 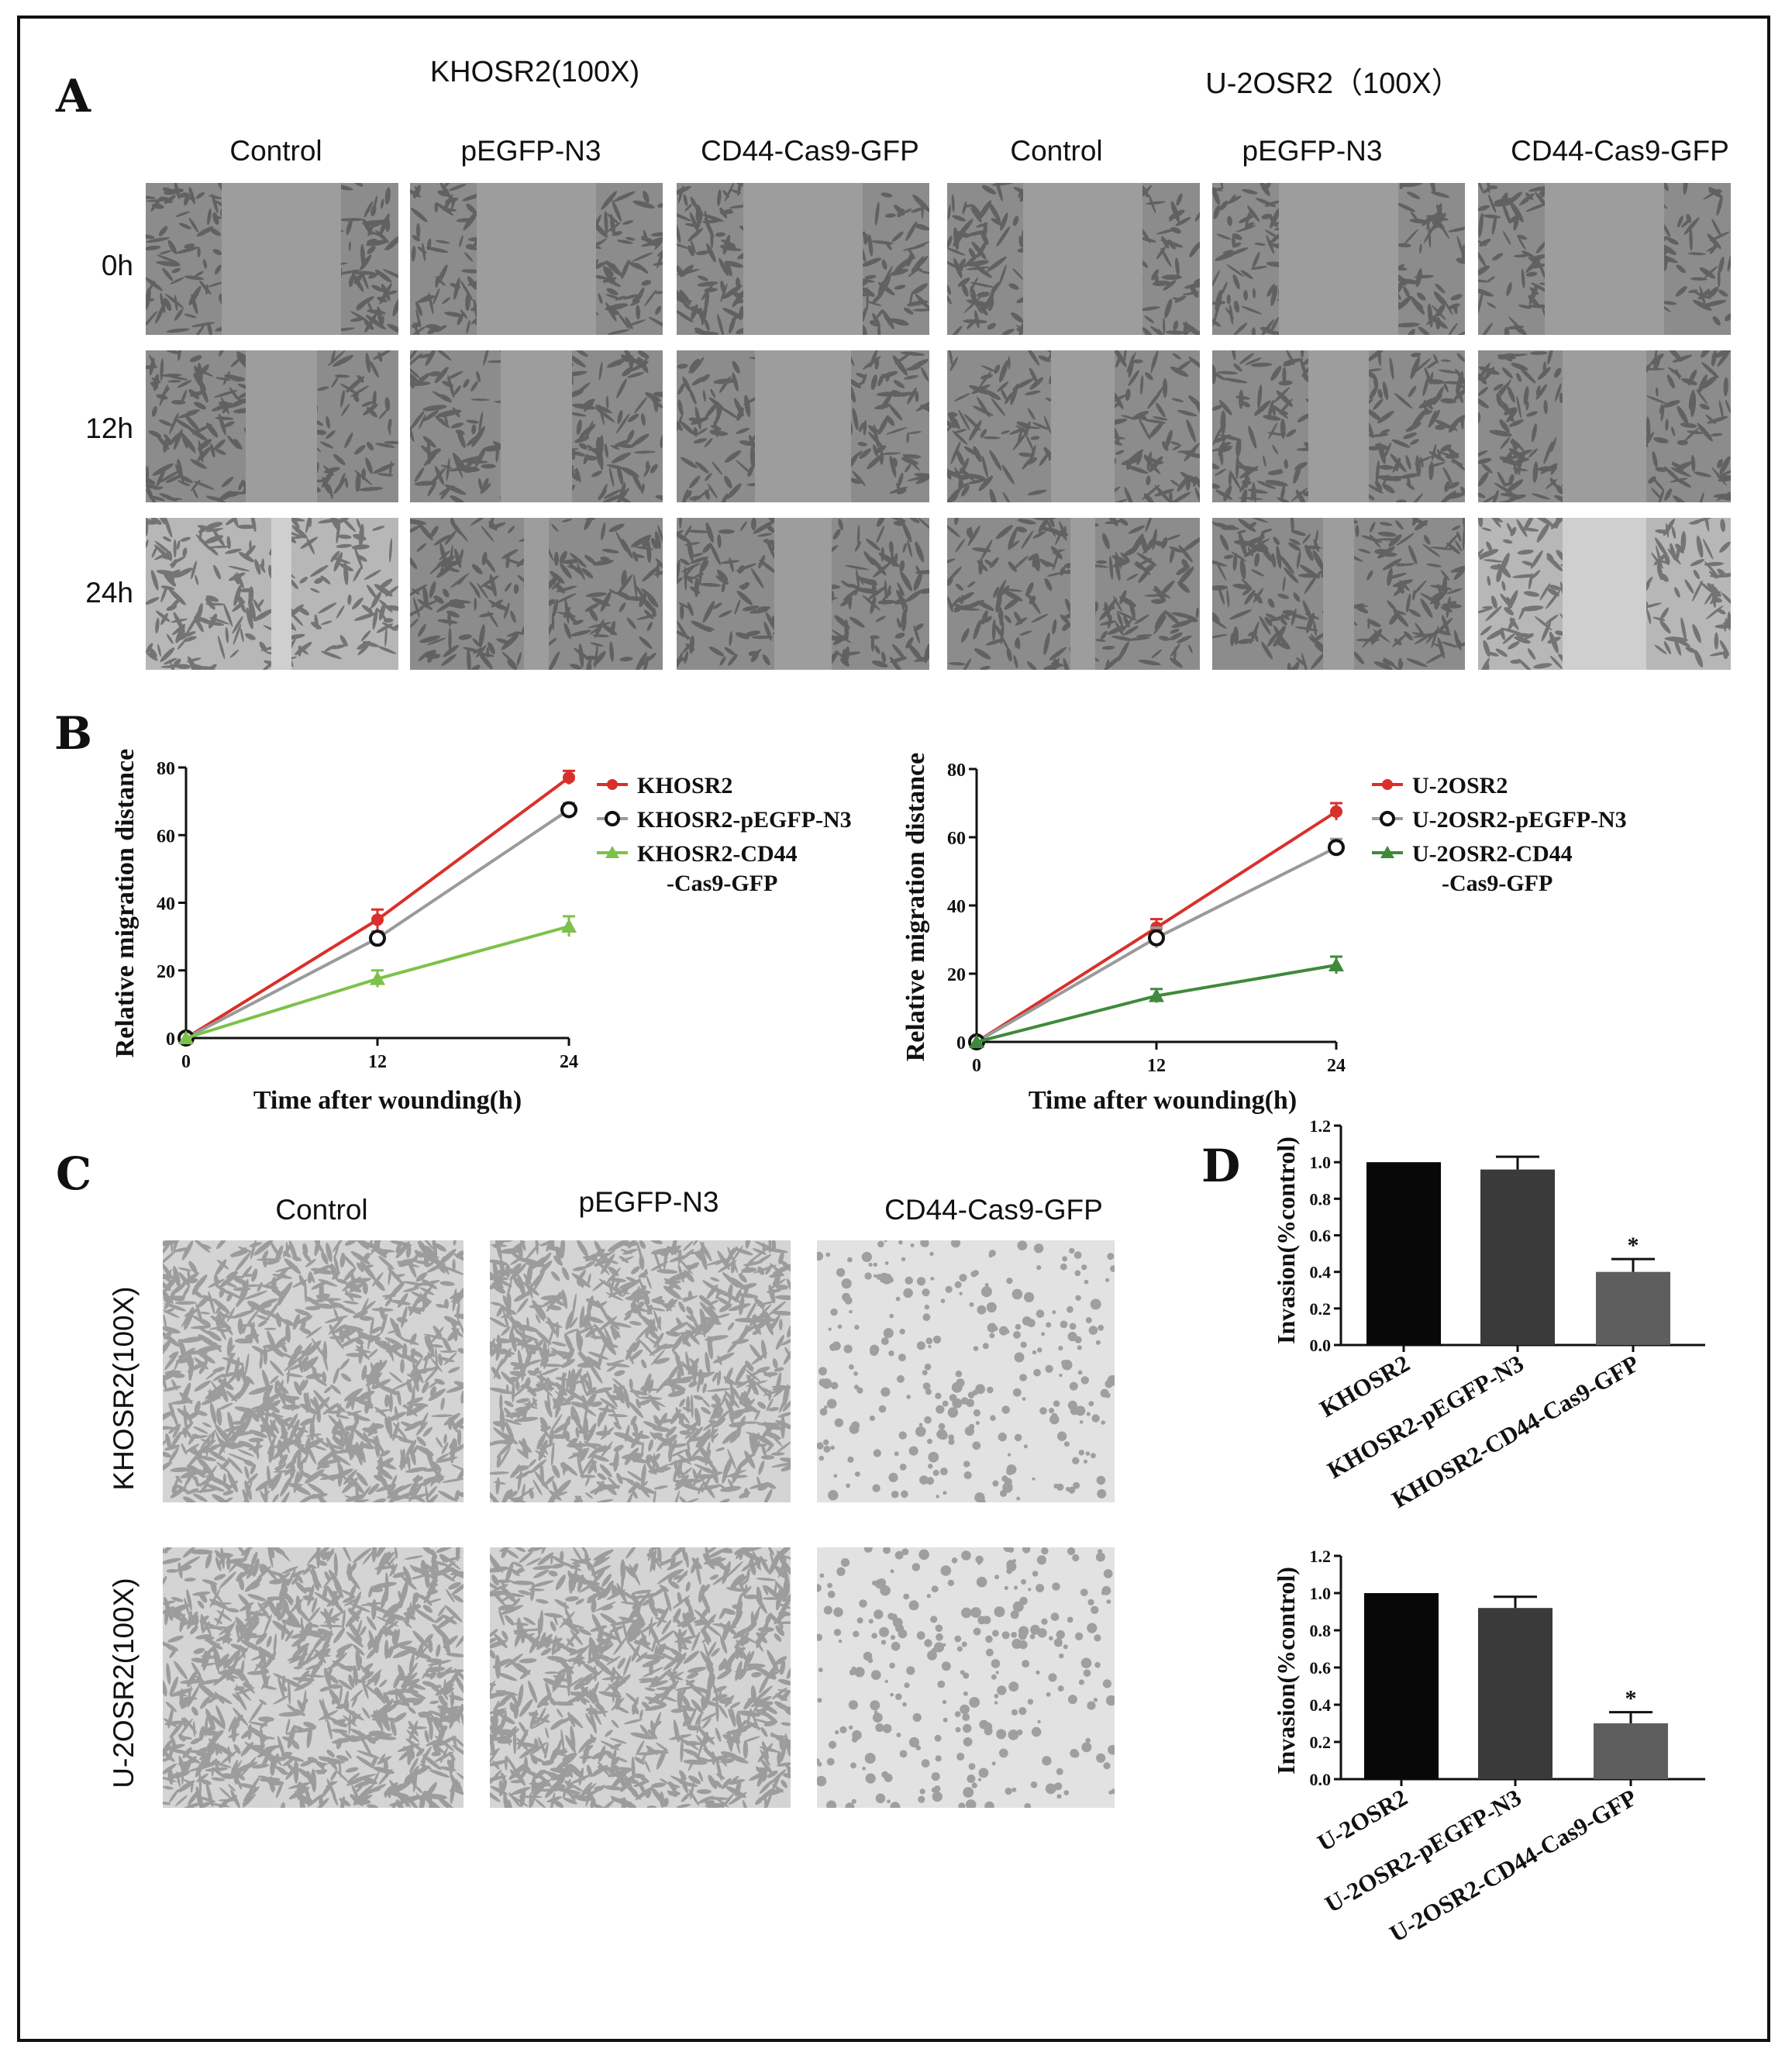 I want to click on panel-a-row-label-0h: 0h, so click(x=117, y=266).